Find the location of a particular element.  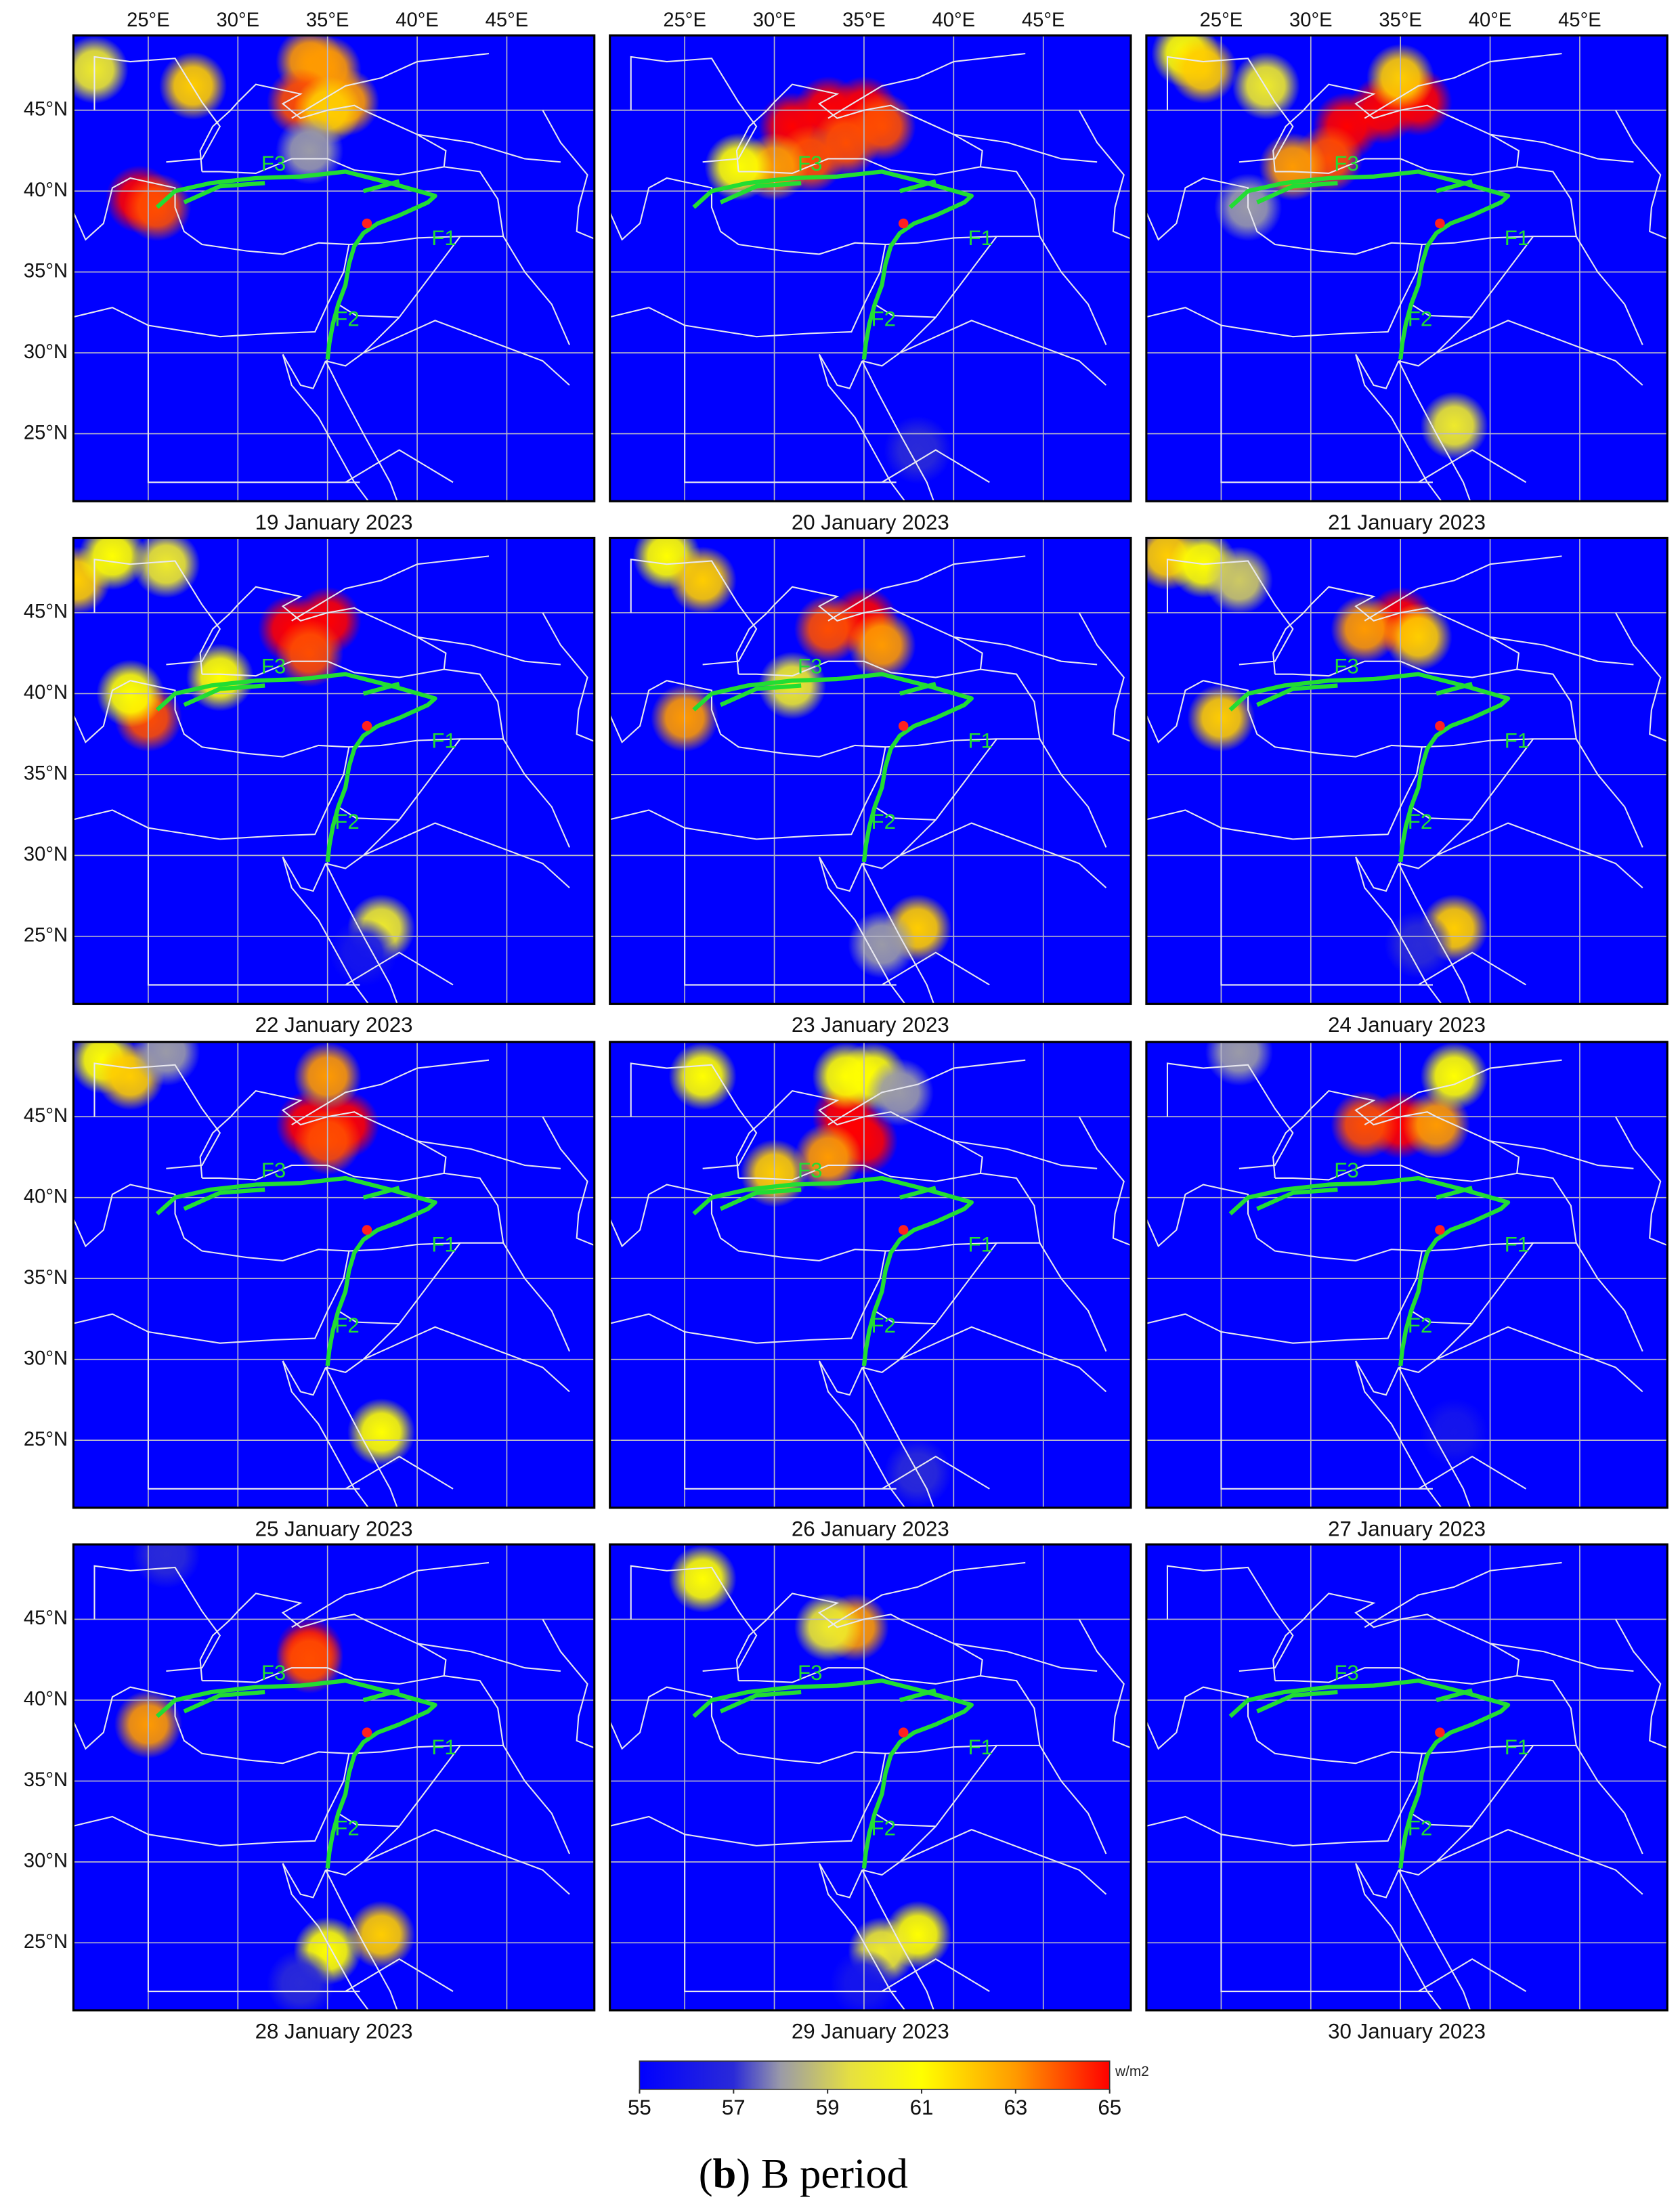

colorbar-unit: w/m2 is located at coordinates (1132, 2071).